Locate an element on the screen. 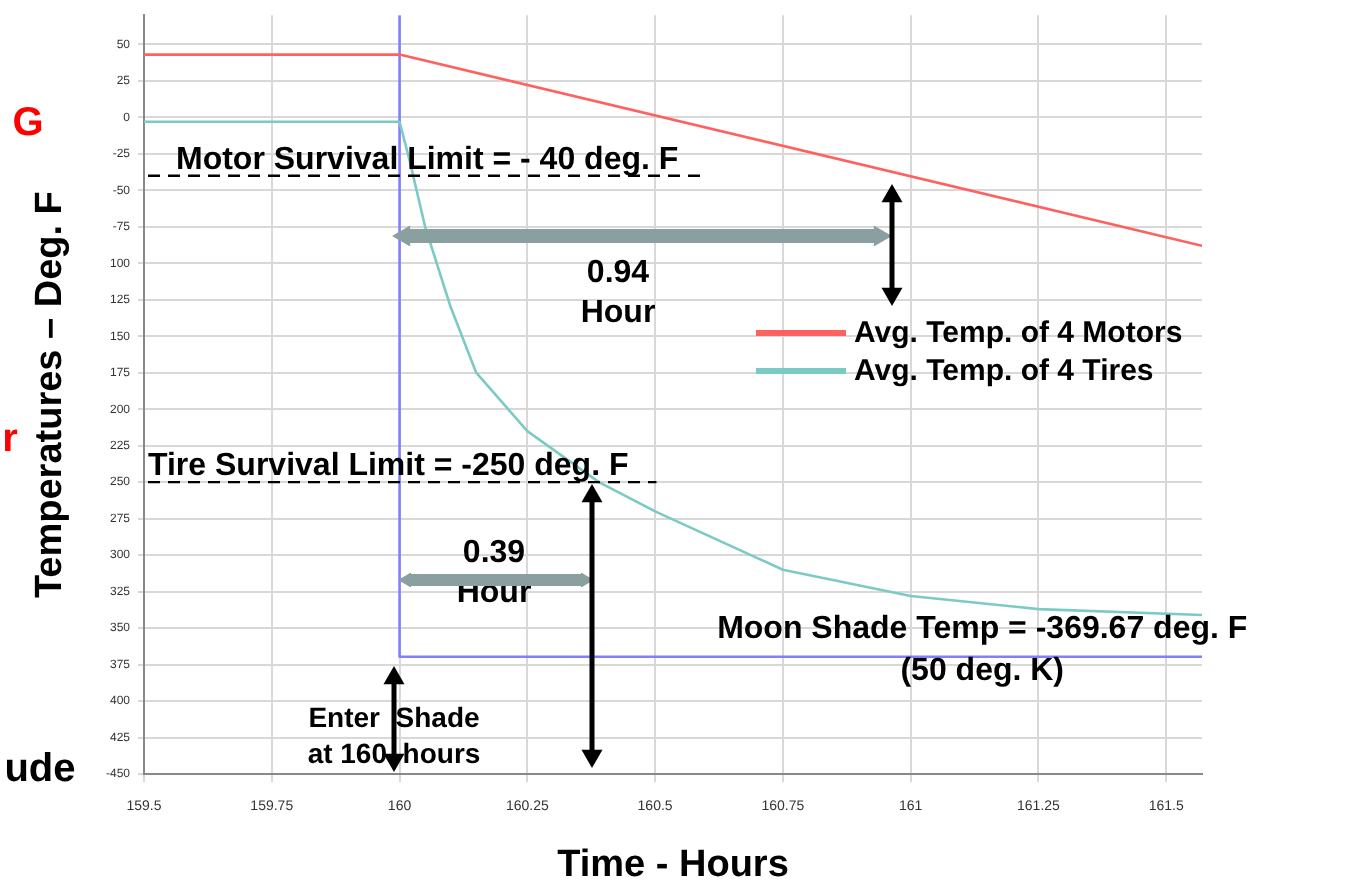  x-axis-title: Time - Hours is located at coordinates (673, 864).